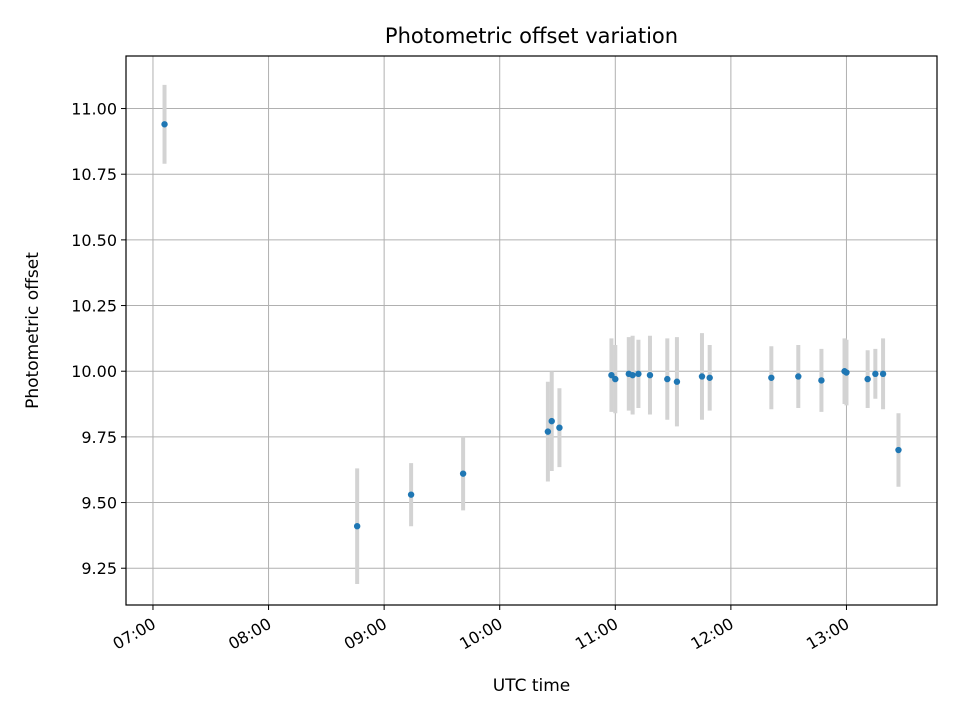  Describe the element at coordinates (365, 634) in the screenshot. I see `x-tick-label: 09:00` at that location.